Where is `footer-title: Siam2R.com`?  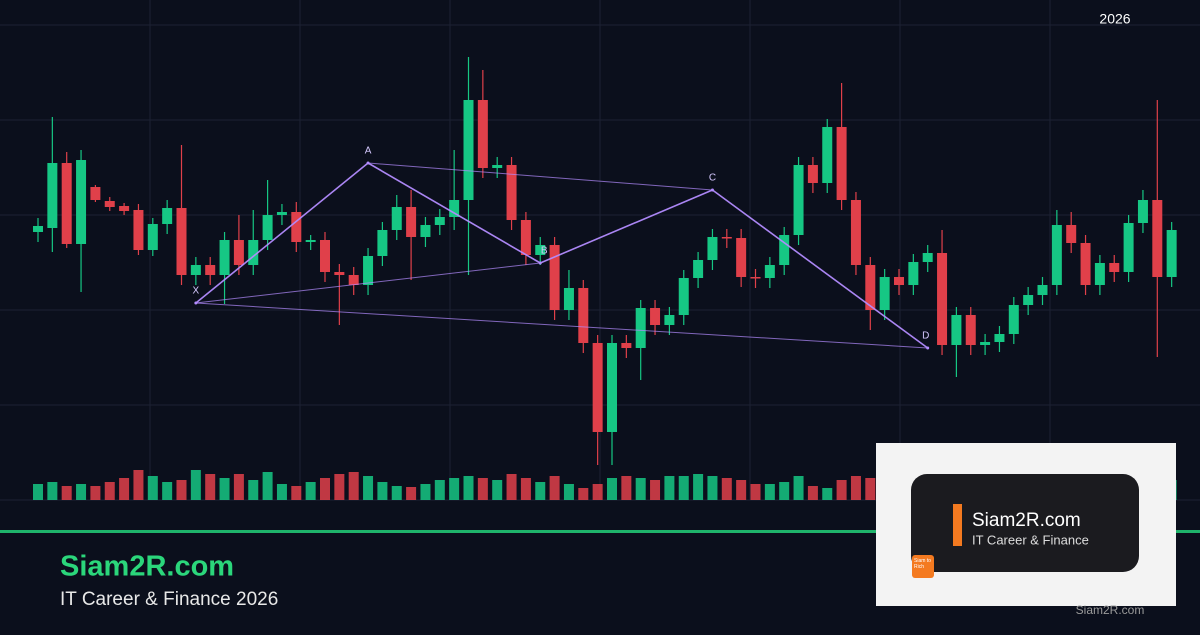
footer-title: Siam2R.com is located at coordinates (147, 567).